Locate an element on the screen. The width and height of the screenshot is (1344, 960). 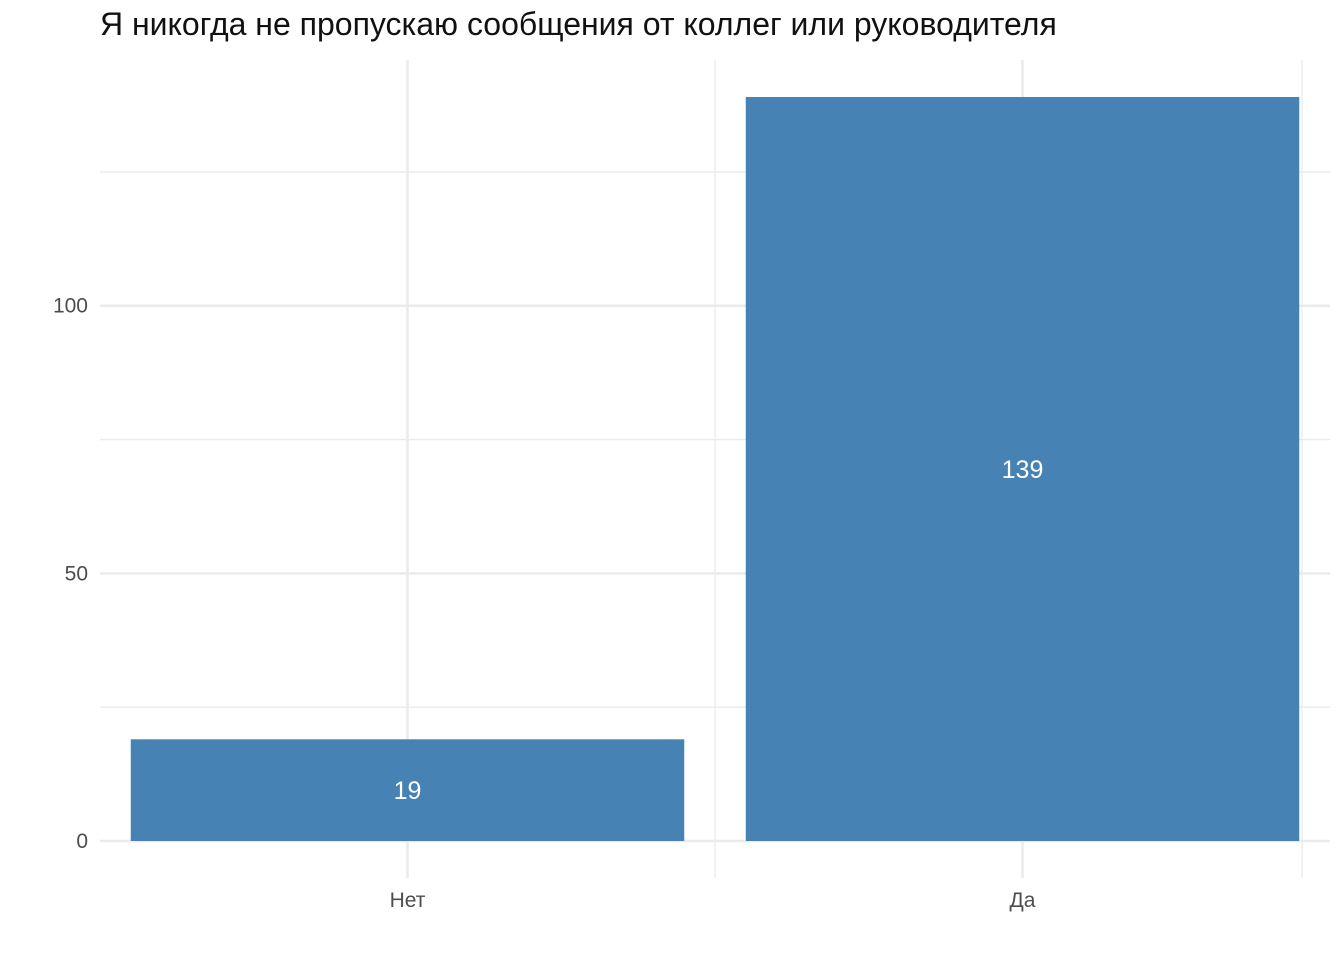
x-tick-label: Да is located at coordinates (1023, 900).